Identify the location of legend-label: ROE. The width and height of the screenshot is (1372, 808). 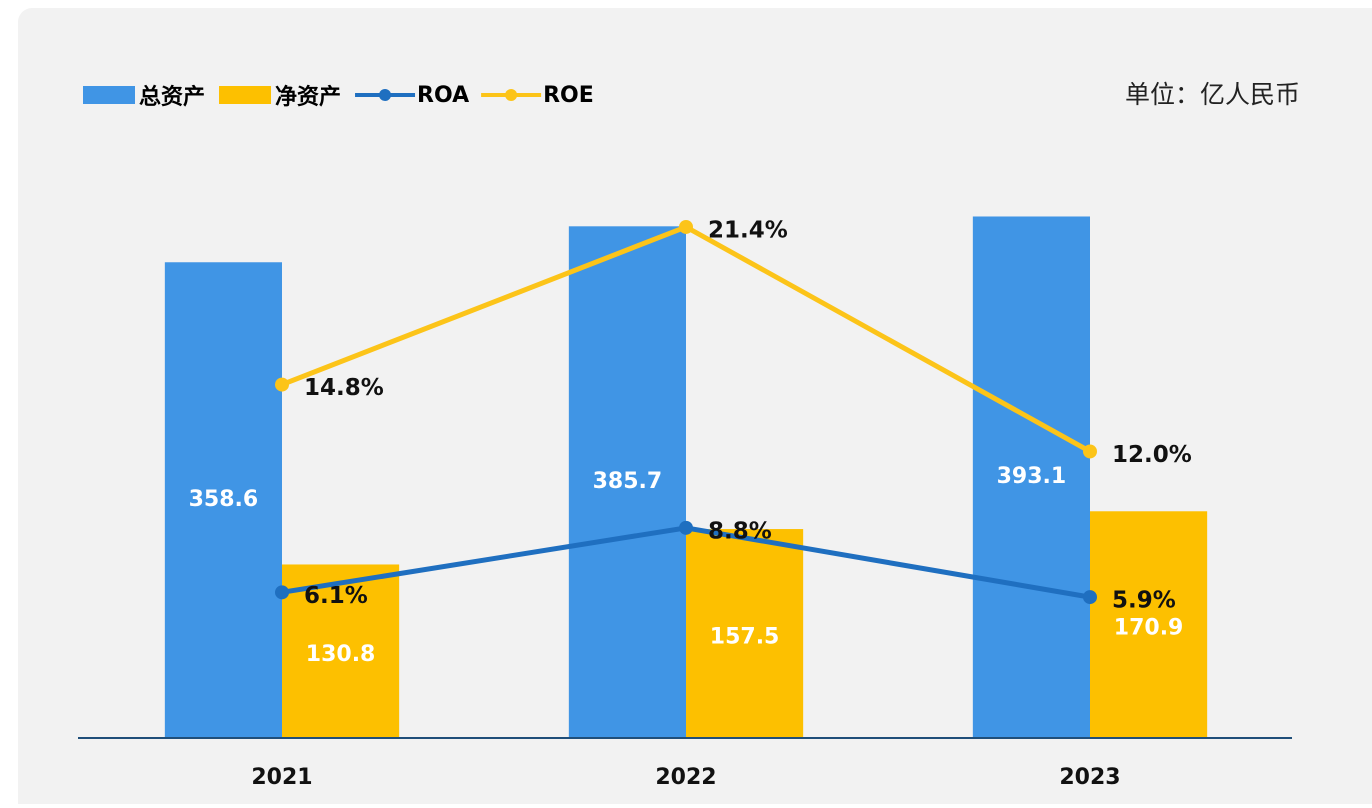
(568, 95).